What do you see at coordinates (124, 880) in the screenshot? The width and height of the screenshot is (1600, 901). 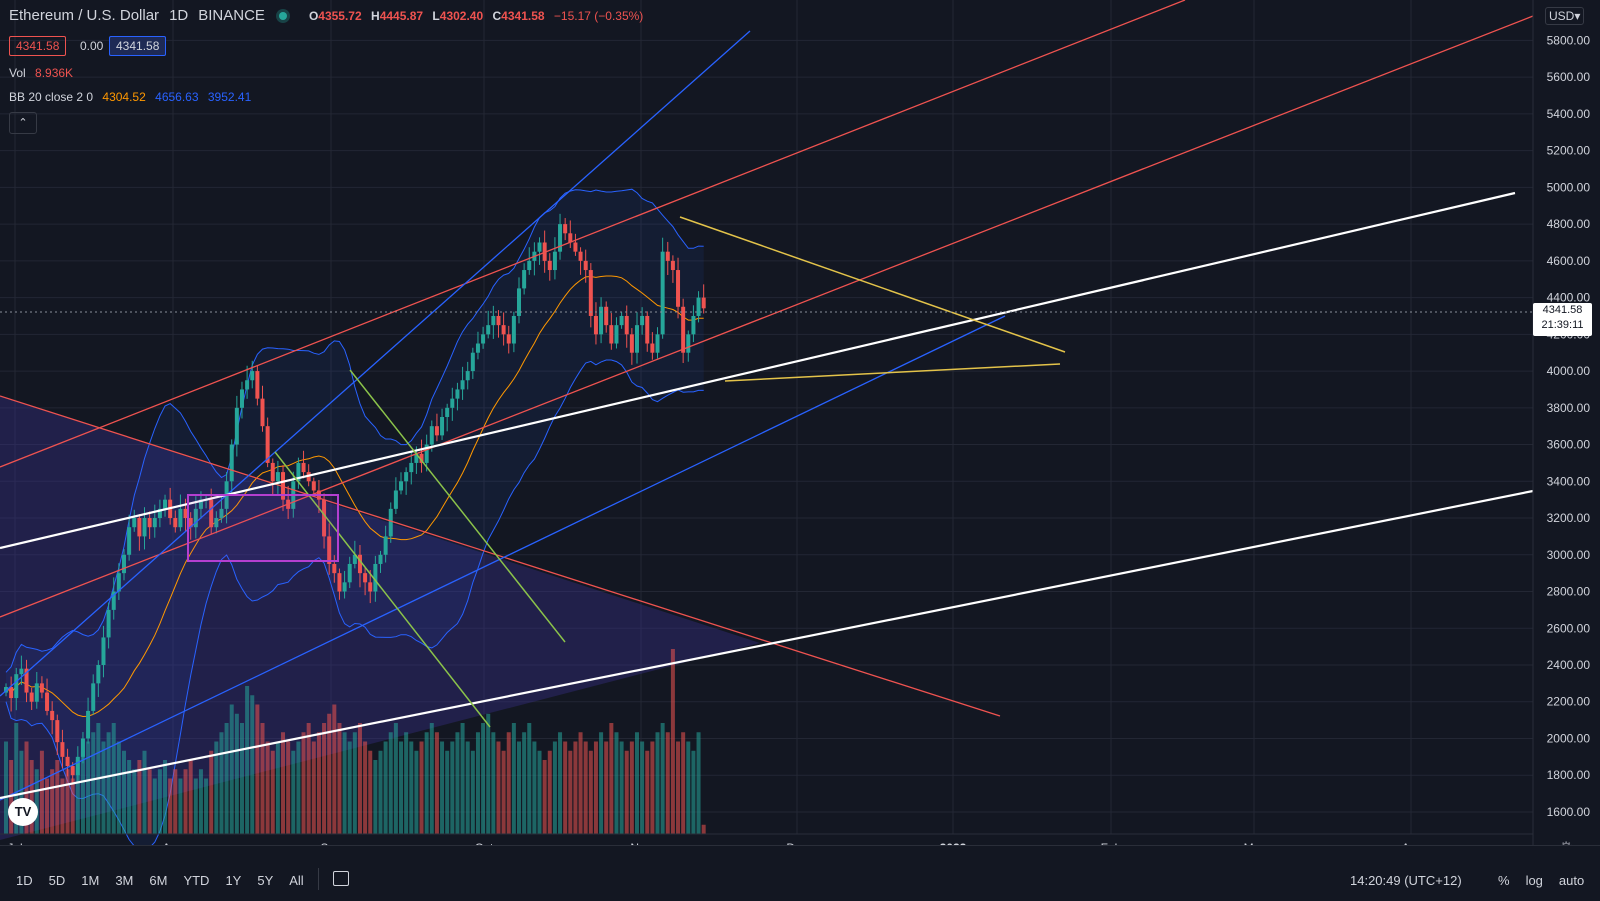 I see `range-button-3m: 3M` at bounding box center [124, 880].